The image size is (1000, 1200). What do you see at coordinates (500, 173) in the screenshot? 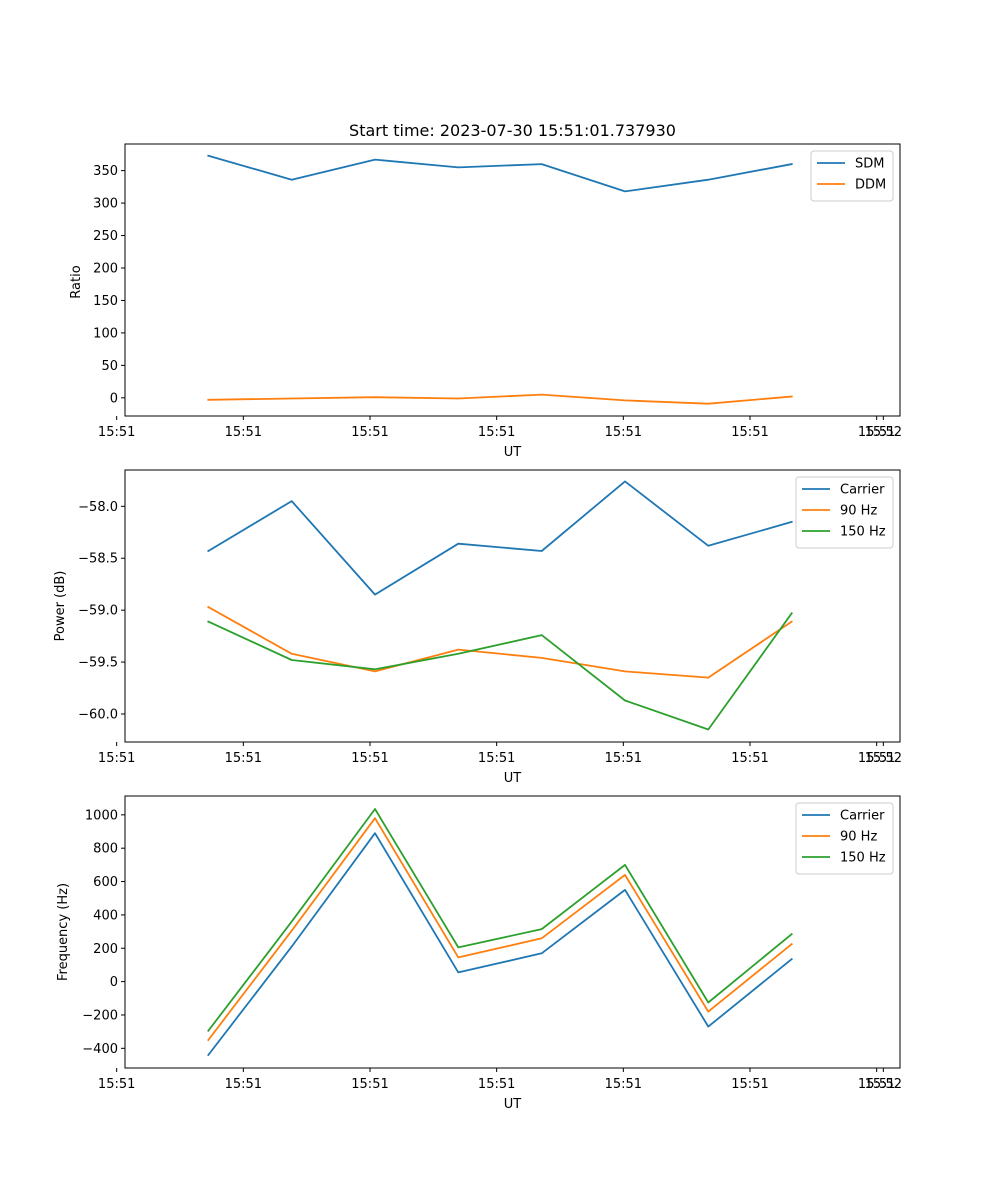
I see `series-line-sdm` at bounding box center [500, 173].